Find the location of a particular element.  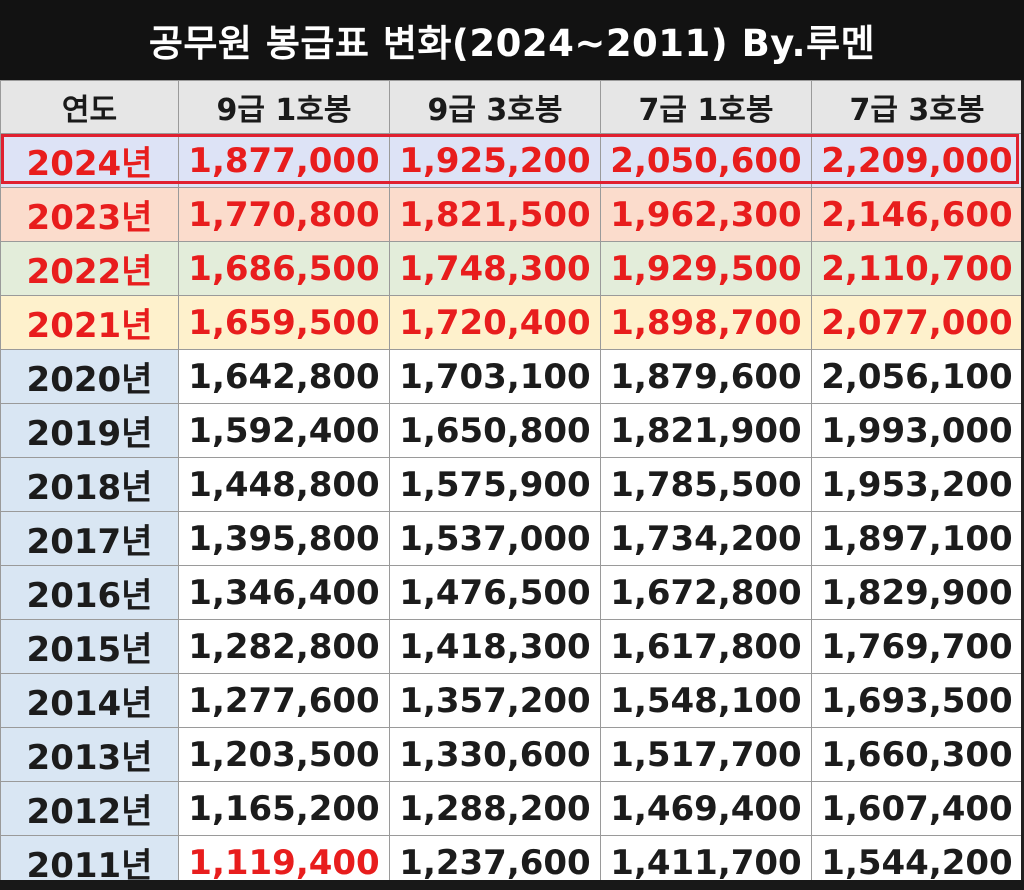

grade9-step1-cell: 1,203,500 is located at coordinates (284, 754).